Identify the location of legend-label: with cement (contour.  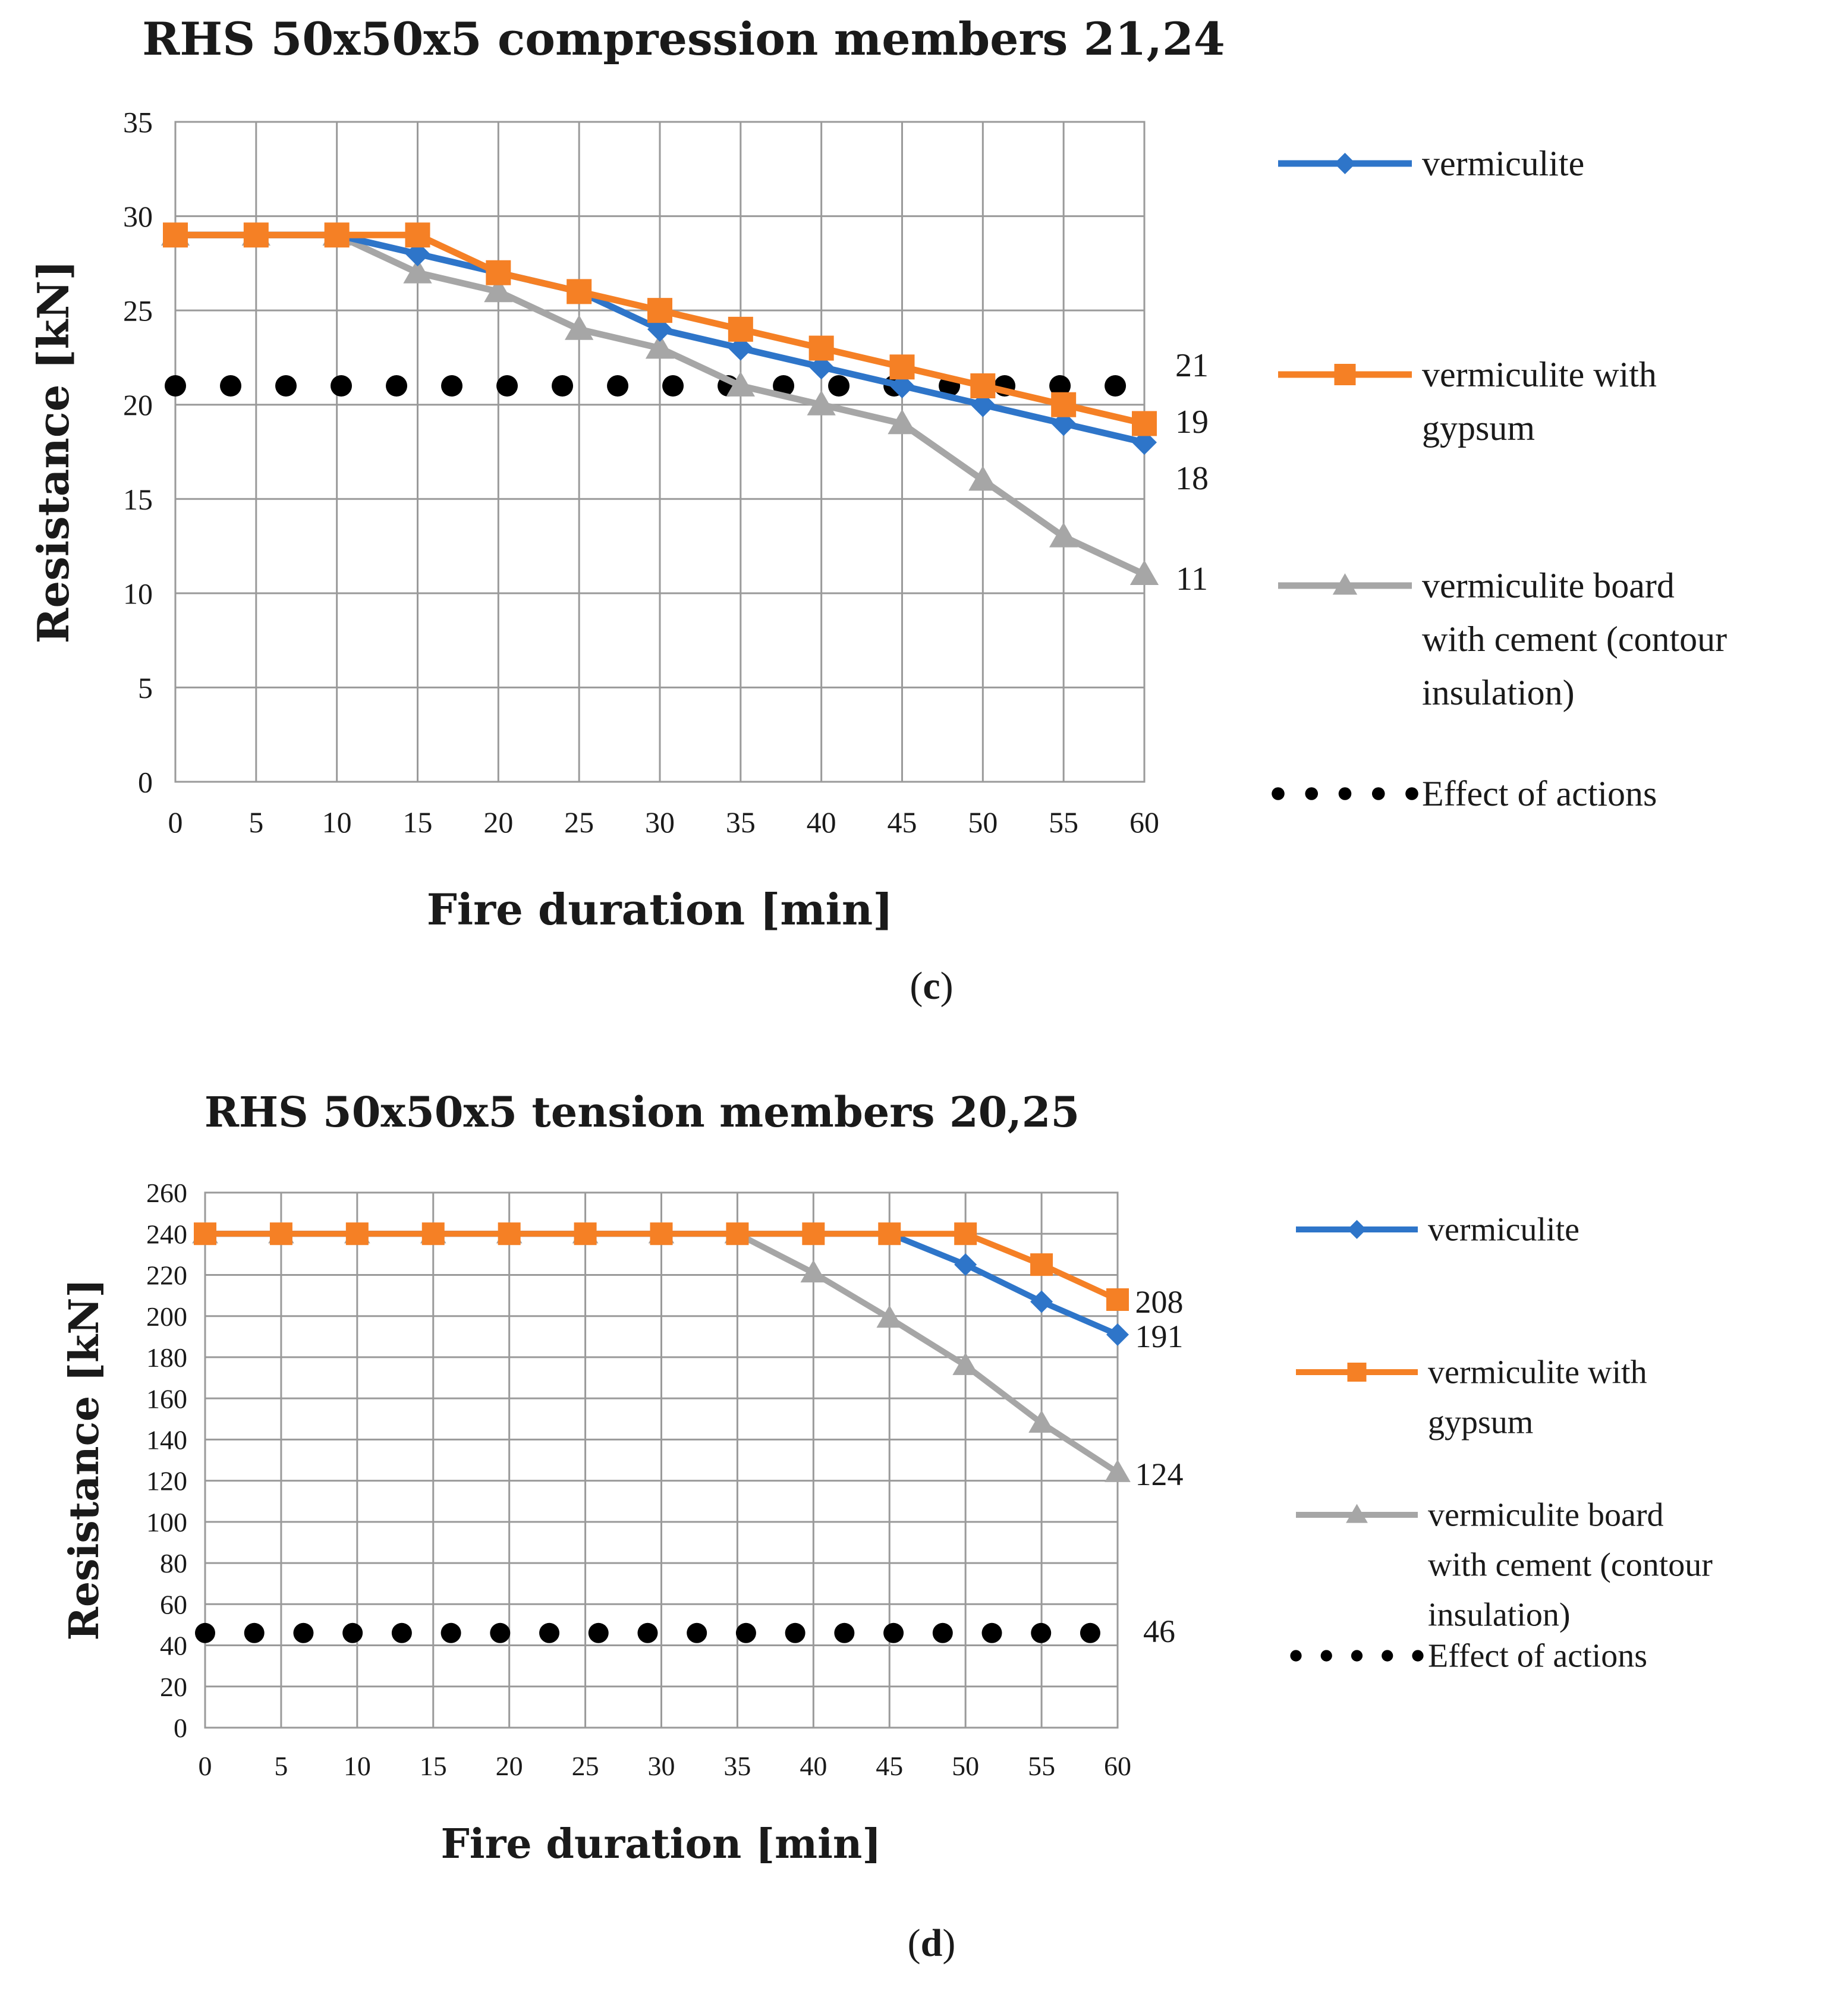
(1571, 1564).